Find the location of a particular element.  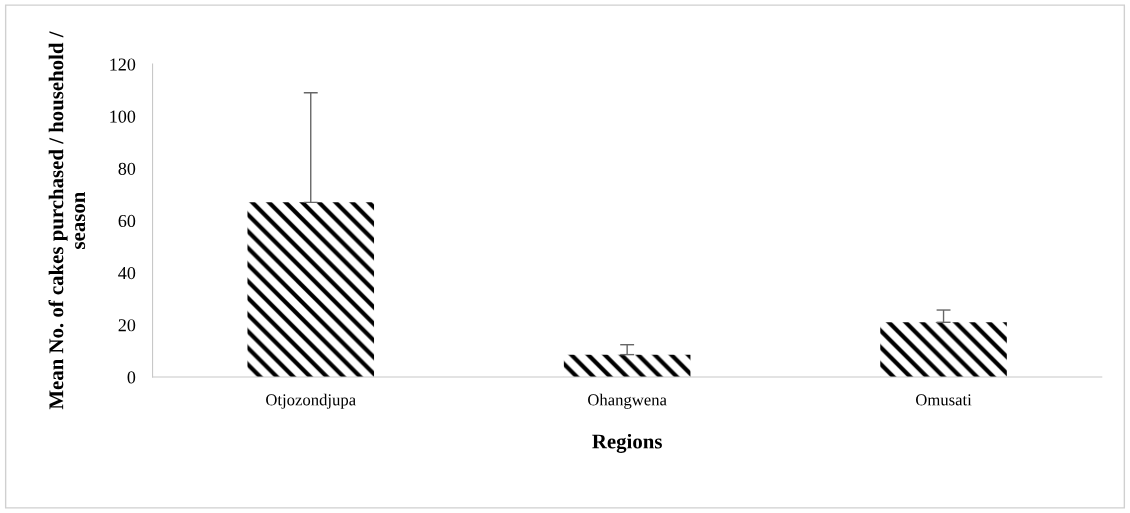

x-tick-label: Ohangwena is located at coordinates (627, 401).